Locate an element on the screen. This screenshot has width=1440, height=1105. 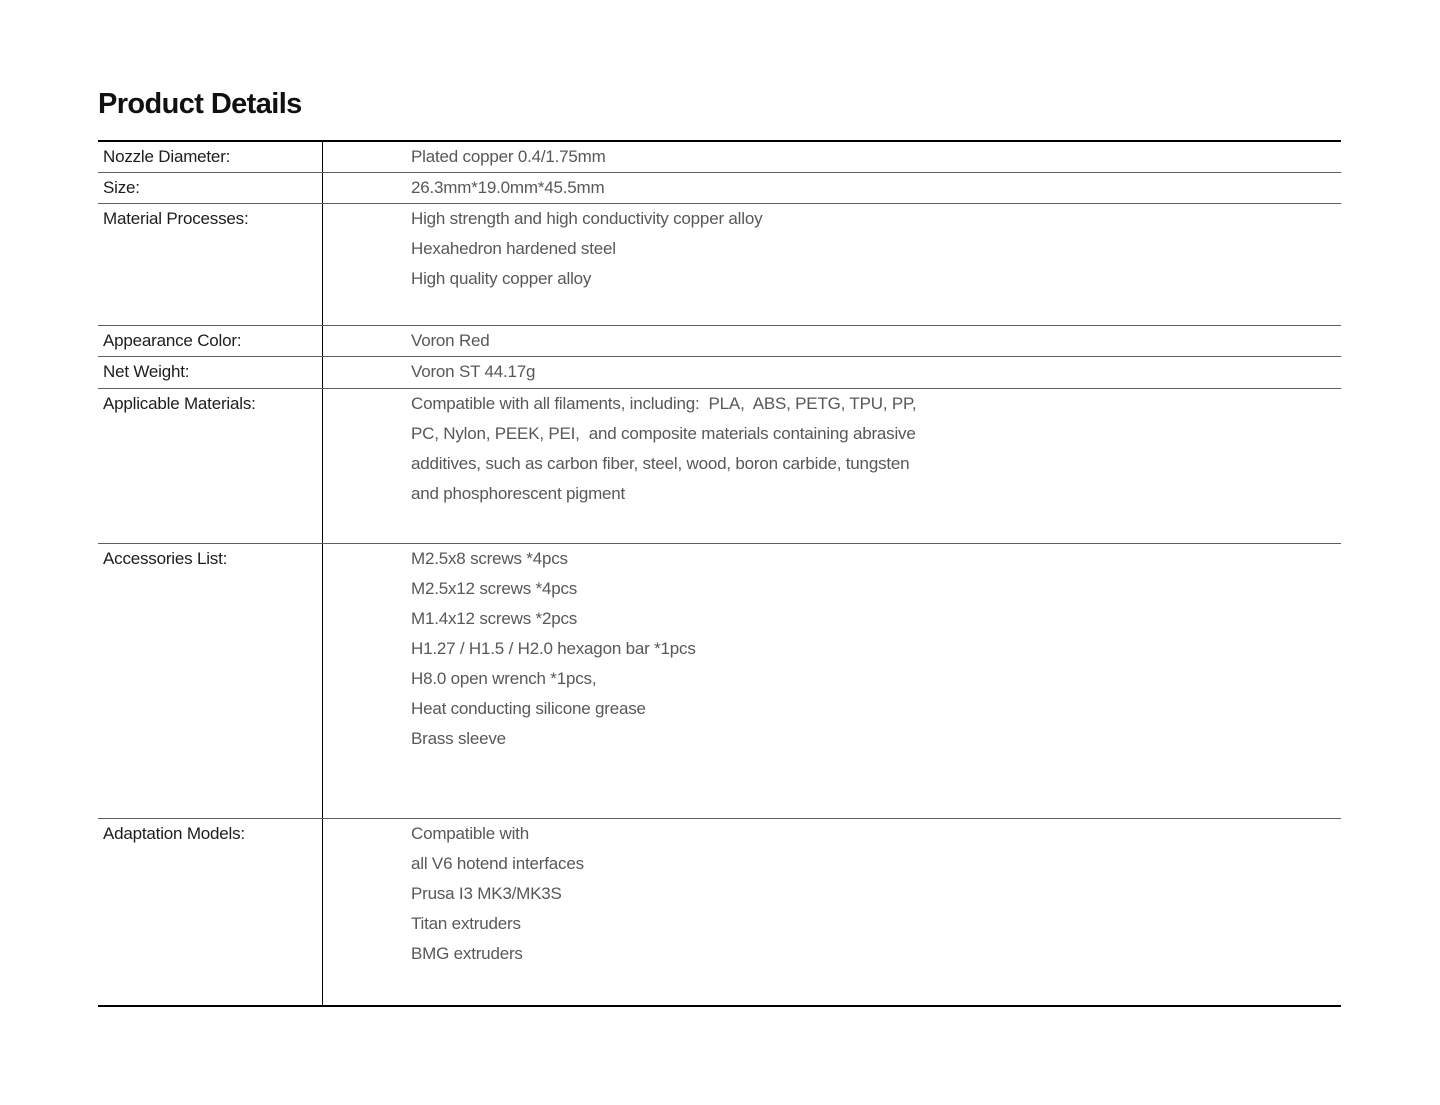
value-line: M2.5x8 screws *4pcs is located at coordinates (489, 558).